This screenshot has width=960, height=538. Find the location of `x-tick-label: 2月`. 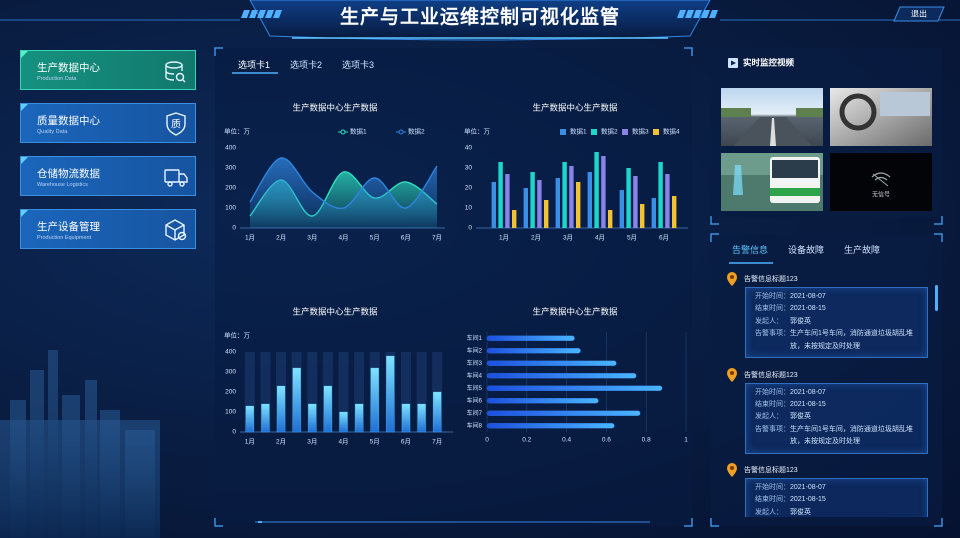

x-tick-label: 2月 is located at coordinates (281, 238).